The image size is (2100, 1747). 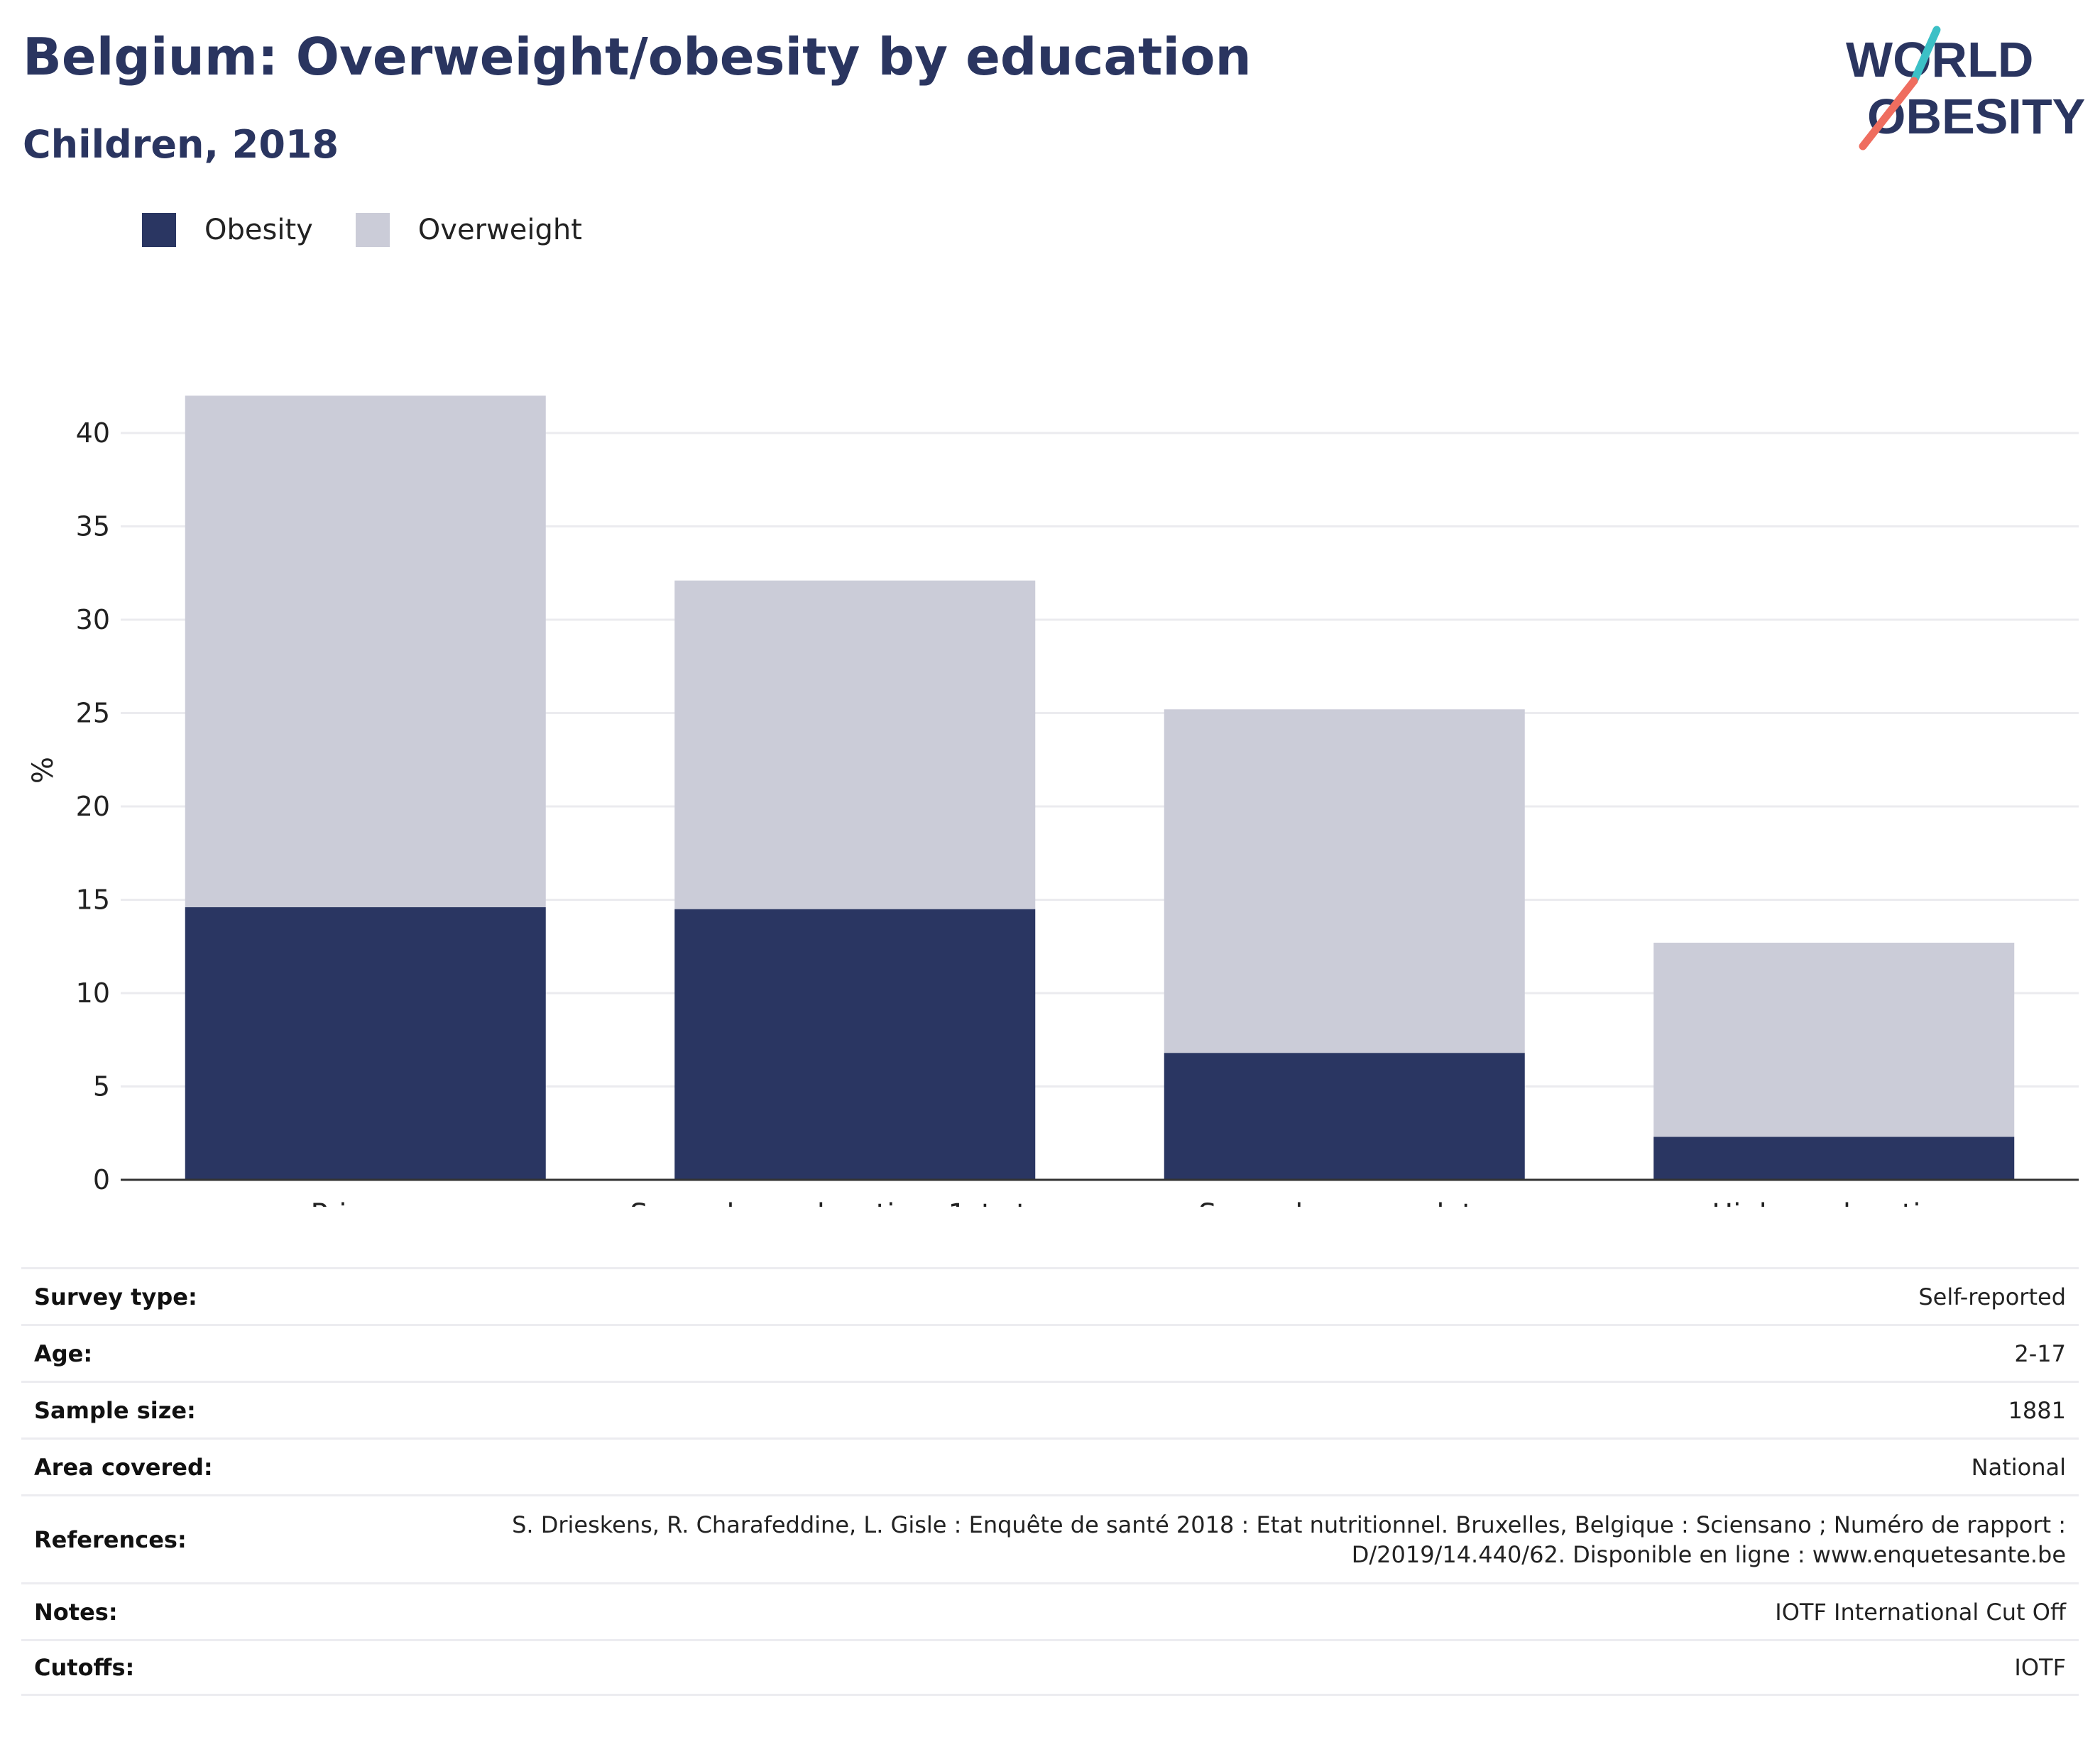 I want to click on y-tick-label: 40, so click(x=93, y=433).